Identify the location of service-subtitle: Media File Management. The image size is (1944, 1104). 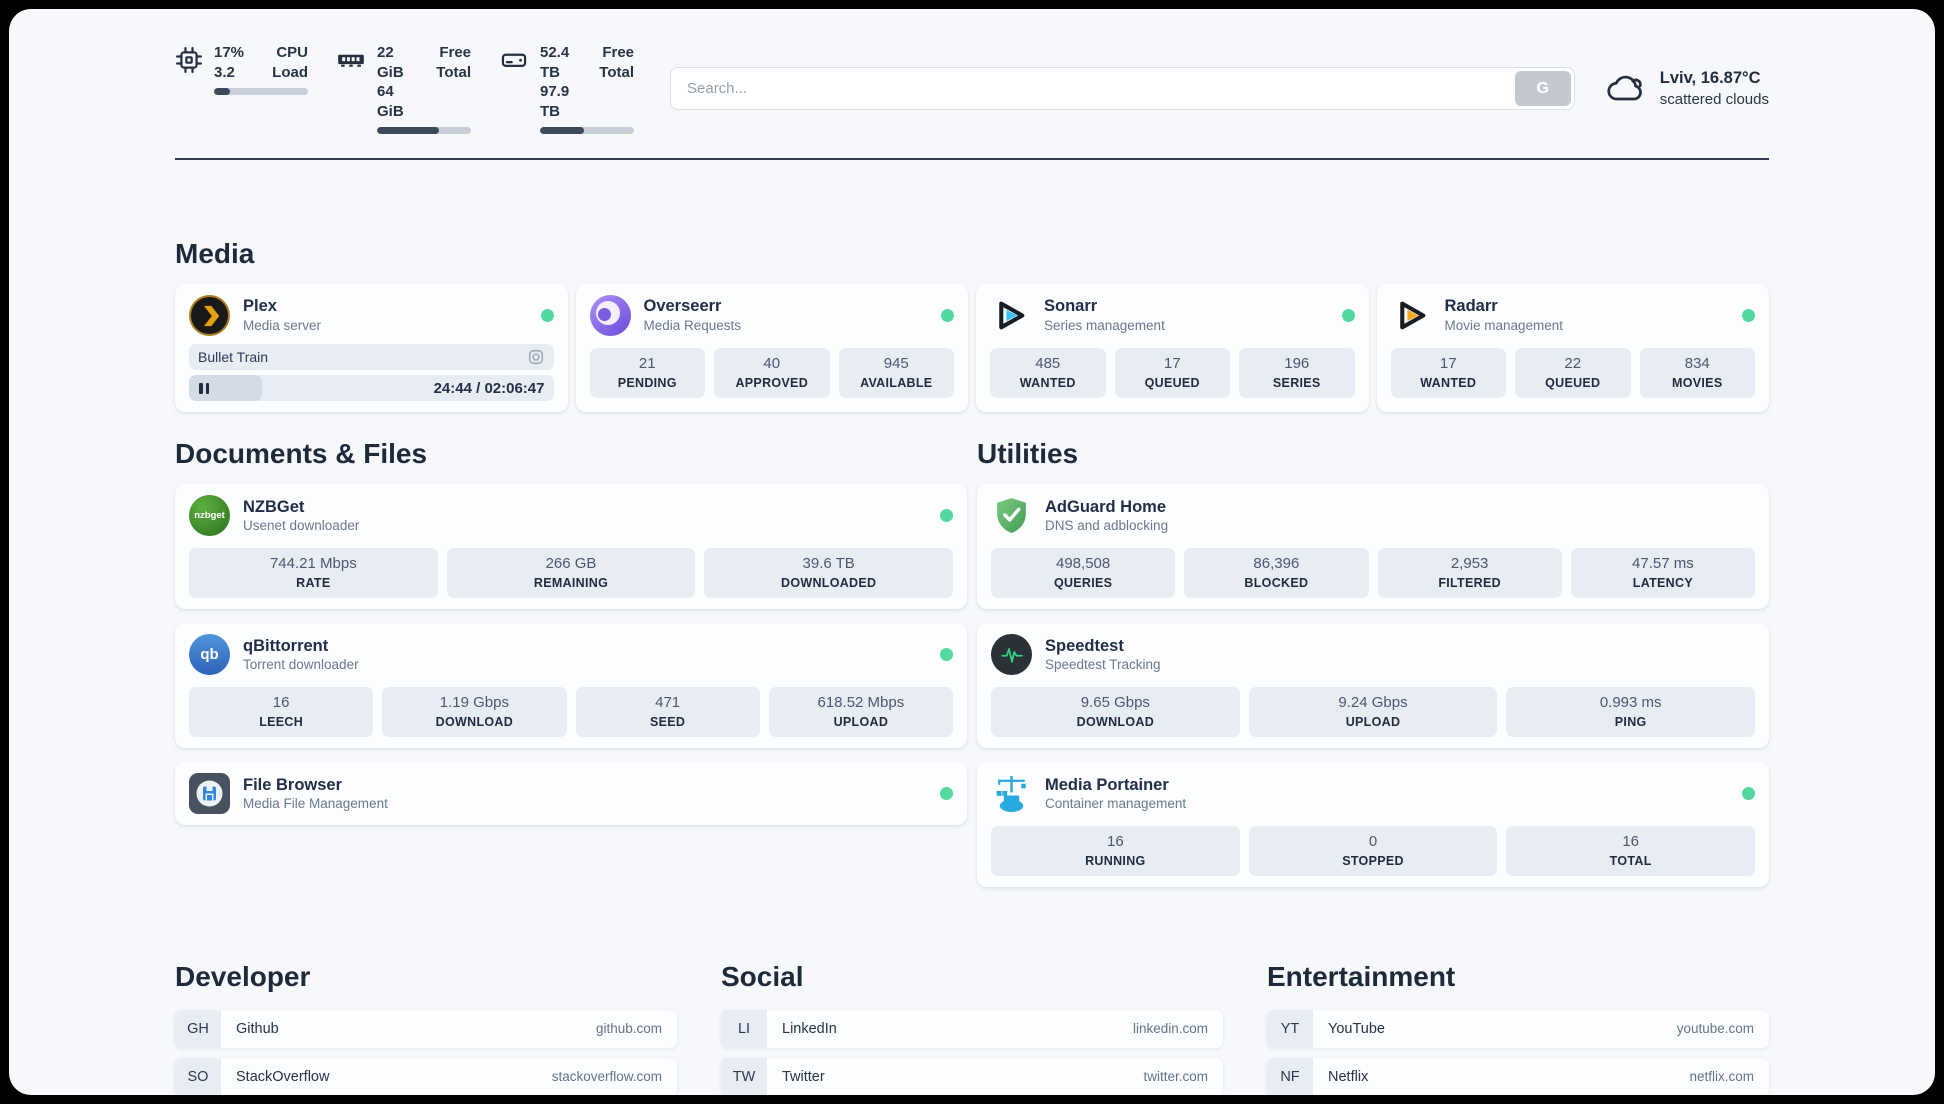
(315, 804).